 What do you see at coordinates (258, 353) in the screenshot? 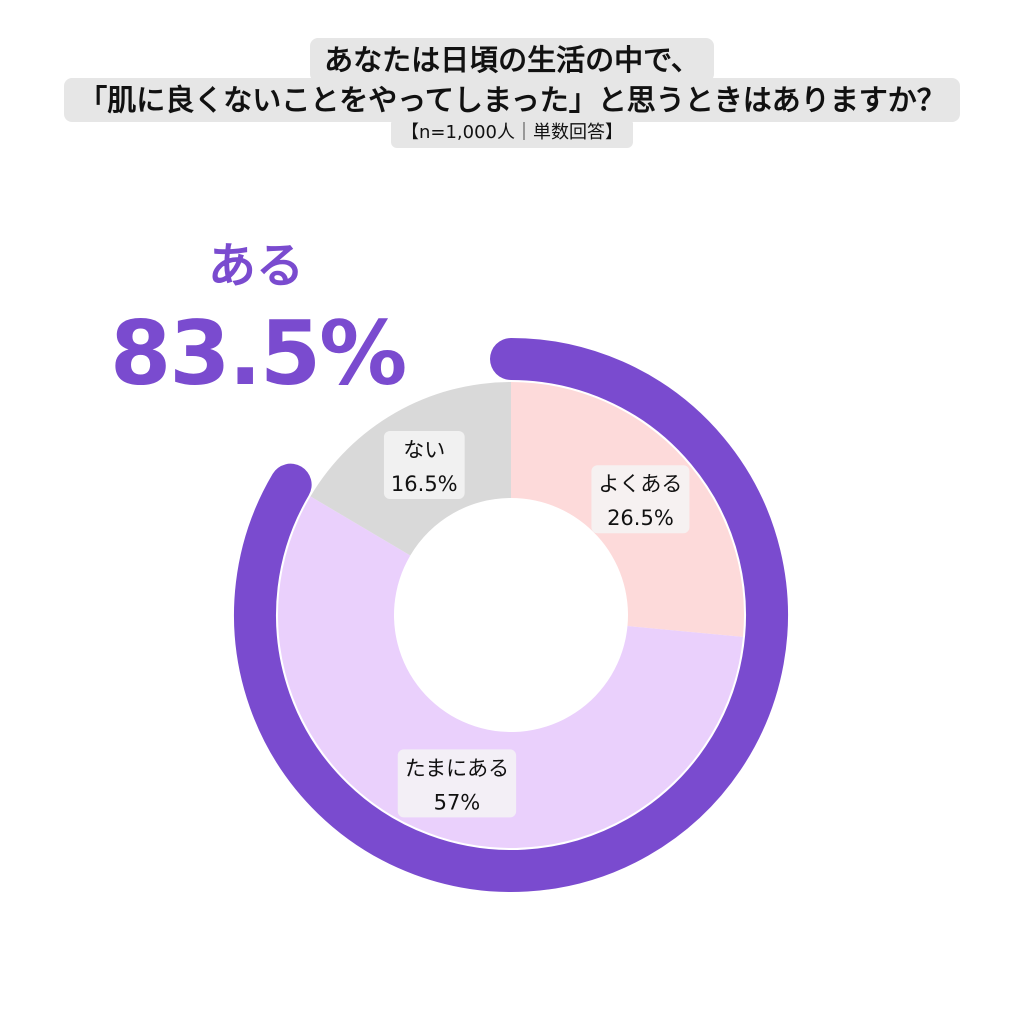
I see `highlight-value: 83.5%` at bounding box center [258, 353].